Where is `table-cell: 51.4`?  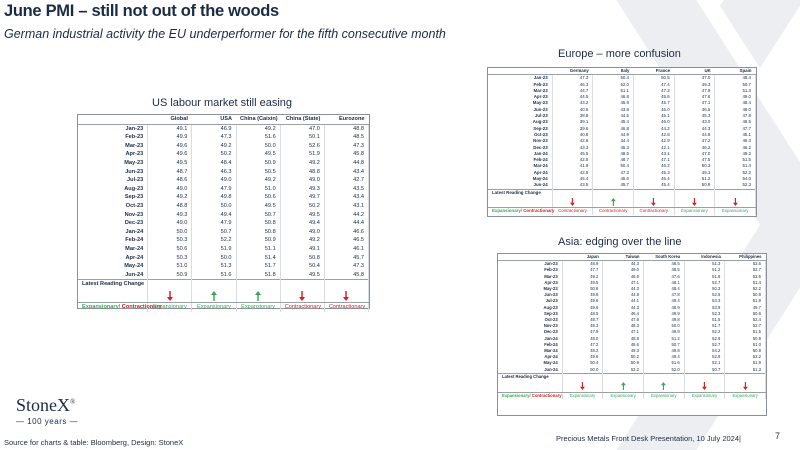
table-cell: 51.4 is located at coordinates (735, 166).